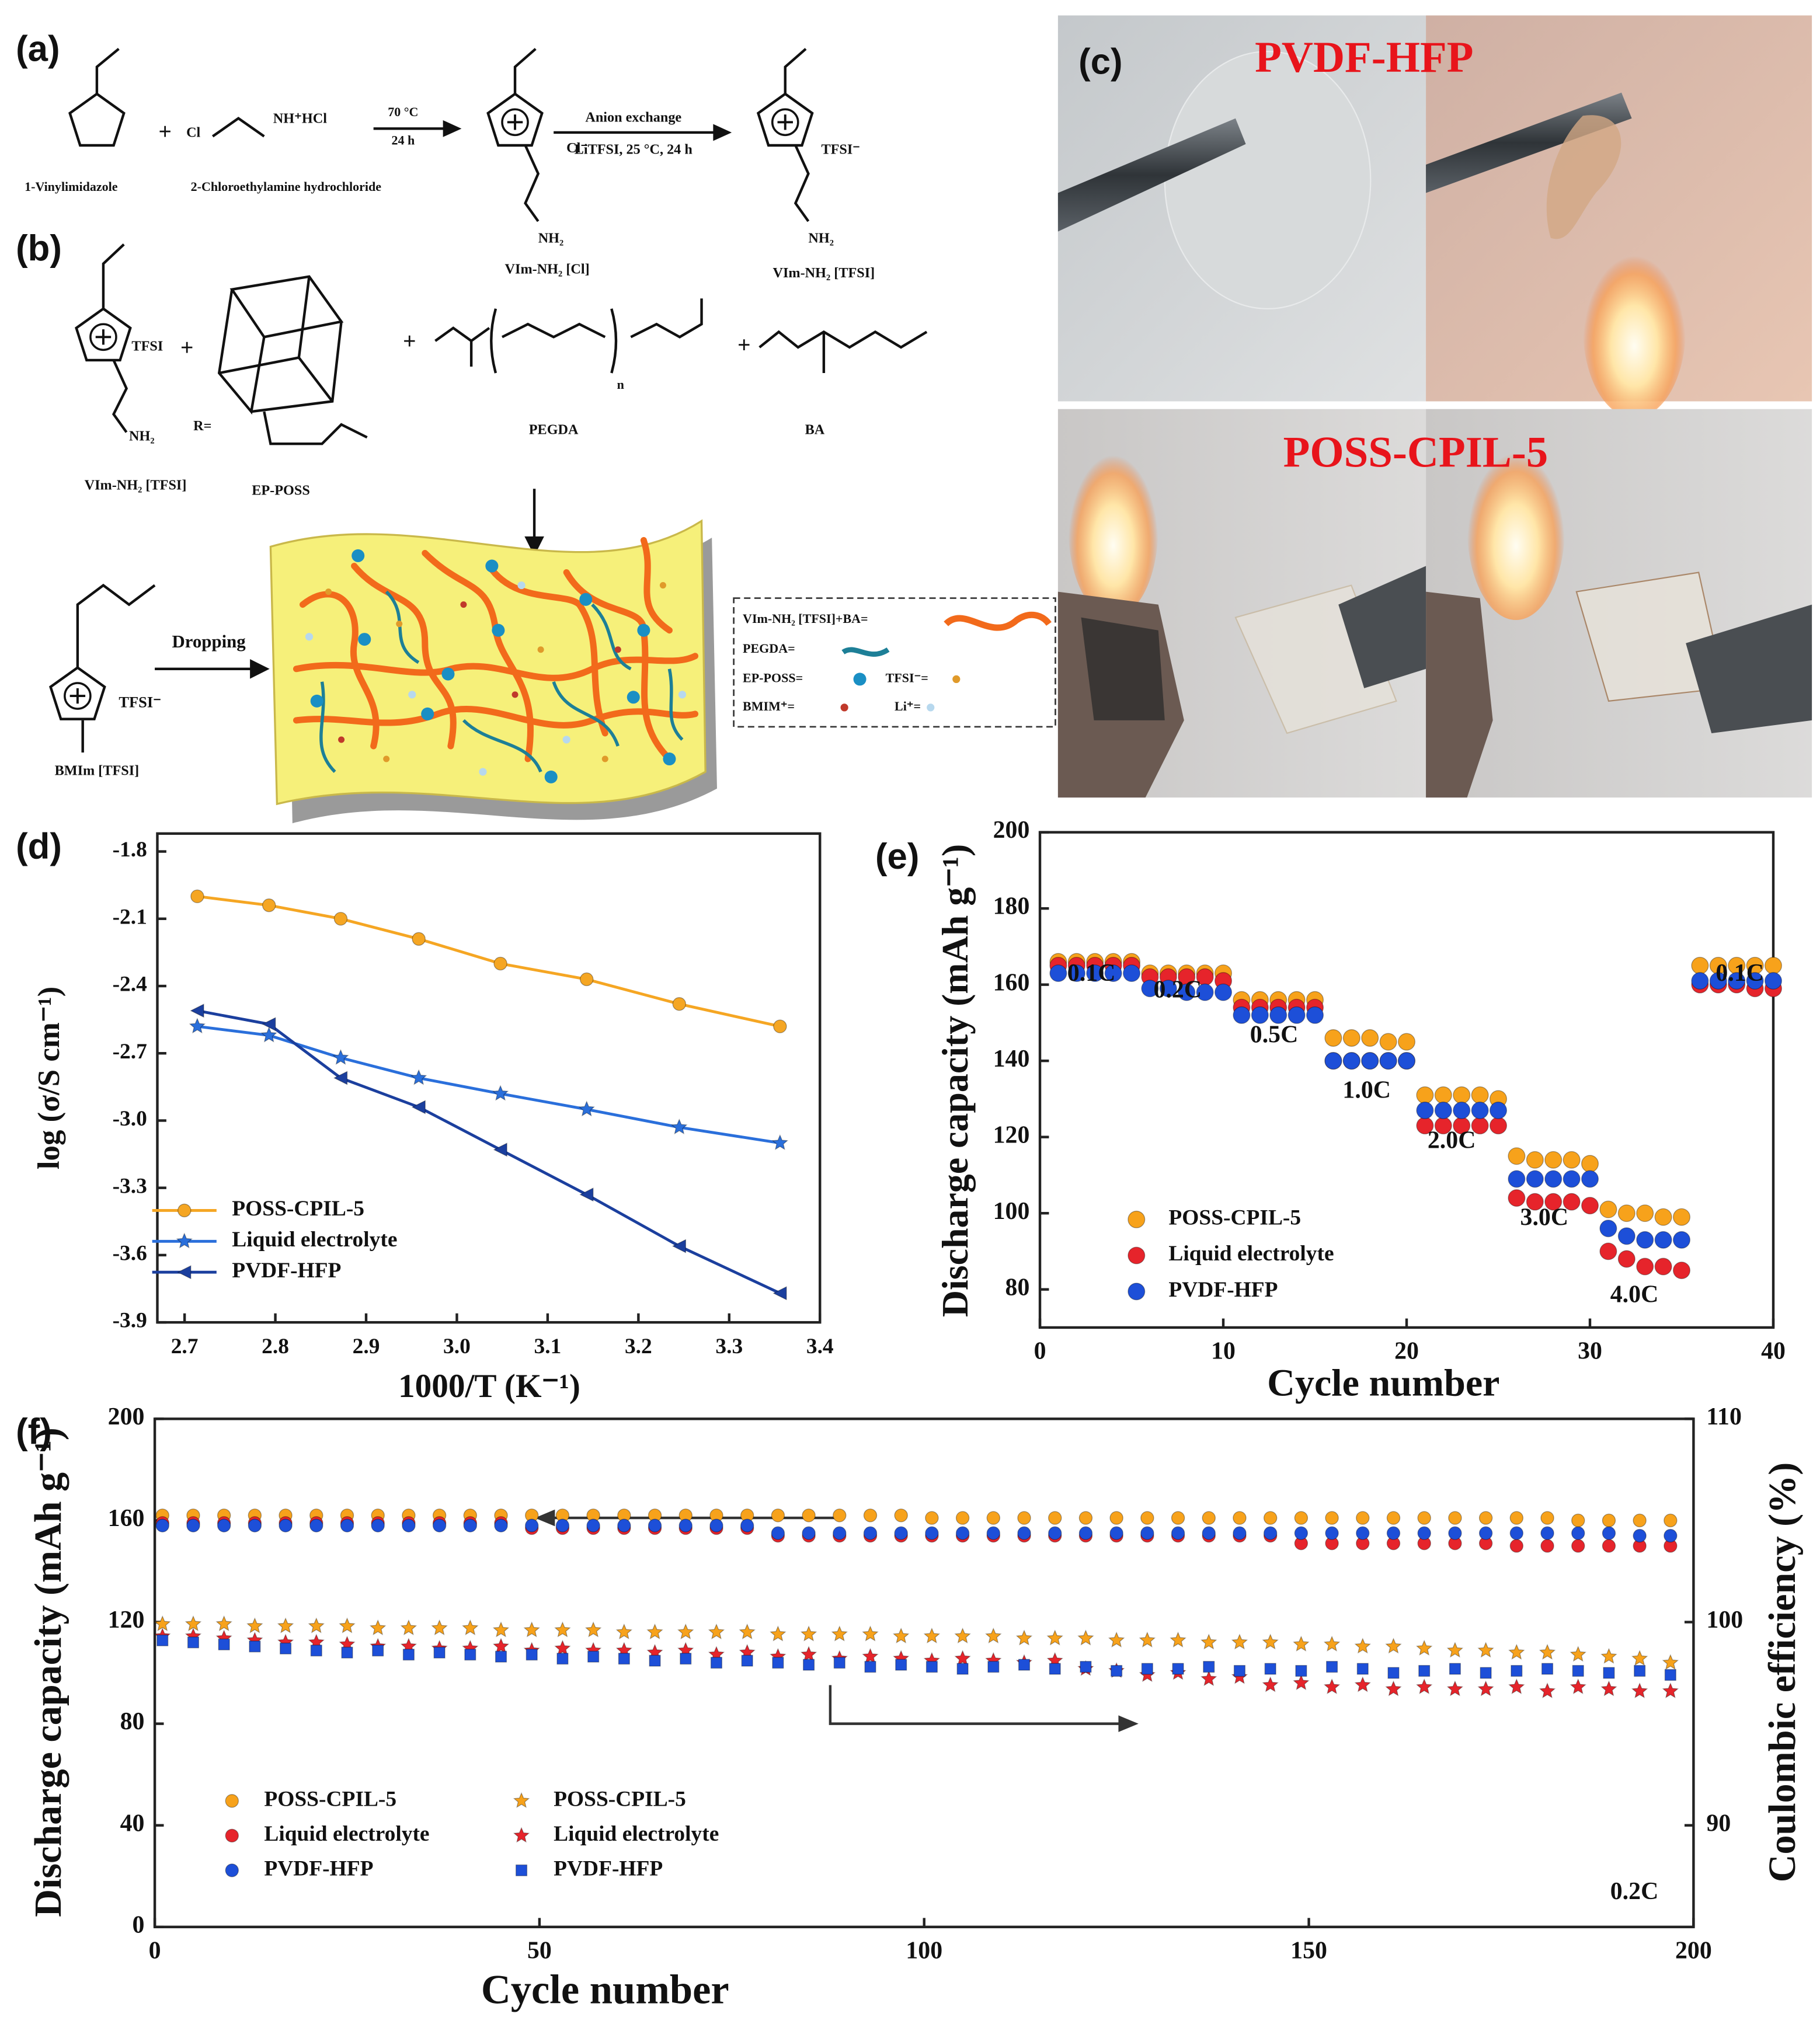 The height and width of the screenshot is (2017, 1820). Describe the element at coordinates (1739, 973) in the screenshot. I see `annotation: 0.1C` at that location.